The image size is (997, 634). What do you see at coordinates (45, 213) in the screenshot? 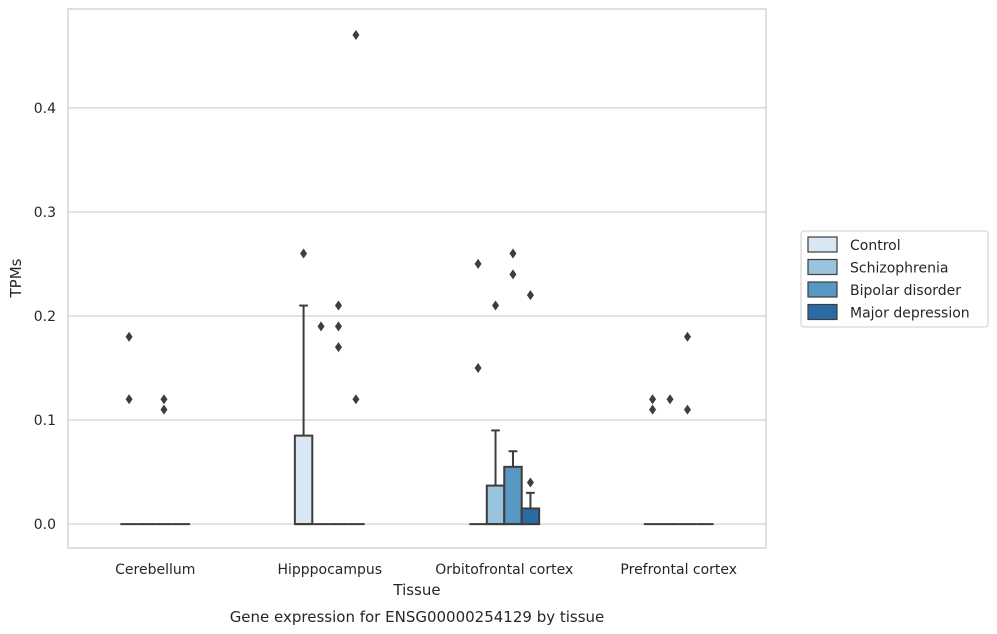
I see `y-tick-label: 0.3` at bounding box center [45, 213].